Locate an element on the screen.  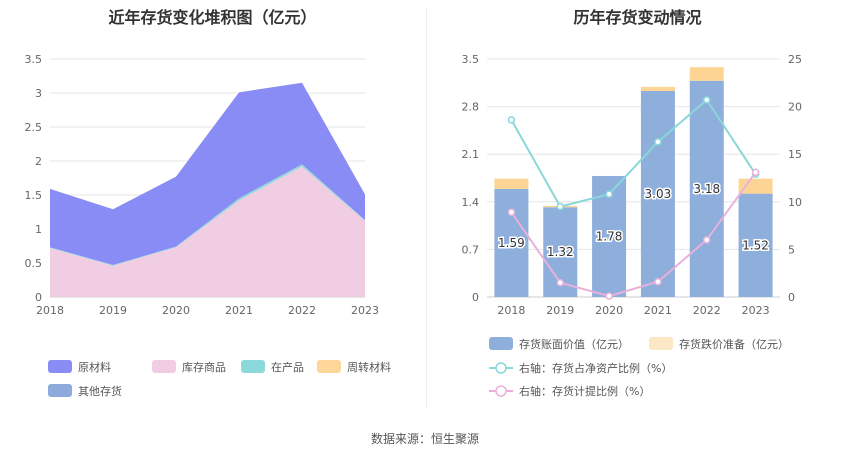
y2-tick-label: 20 is located at coordinates (795, 107).